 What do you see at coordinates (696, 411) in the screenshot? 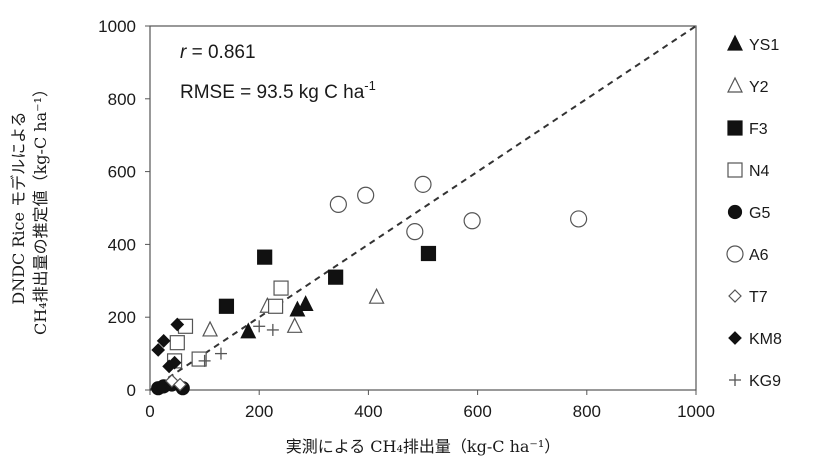
I see `x-tick-label: 1000` at bounding box center [696, 411].